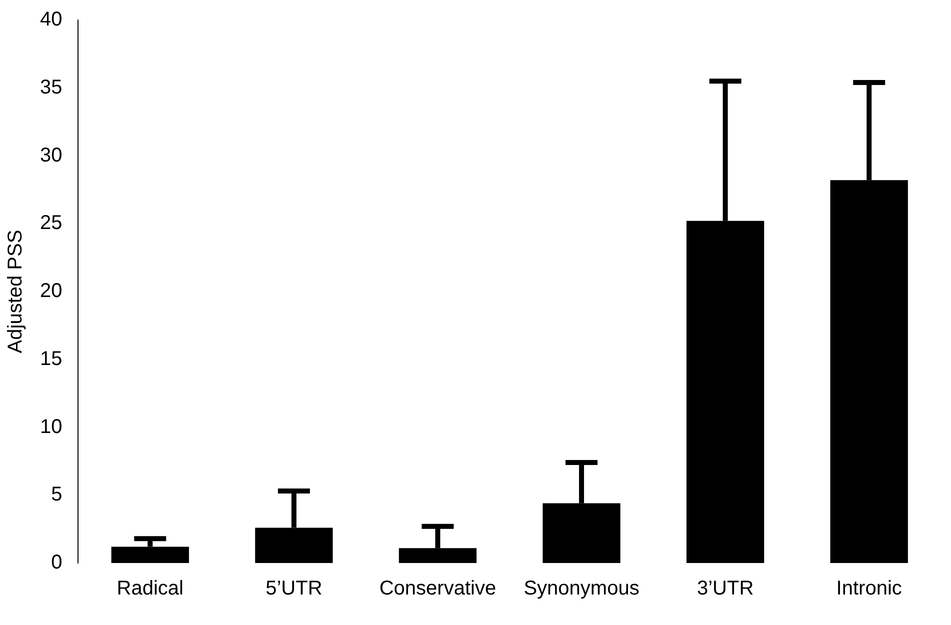  I want to click on y-tick-label: 30, so click(51, 155).